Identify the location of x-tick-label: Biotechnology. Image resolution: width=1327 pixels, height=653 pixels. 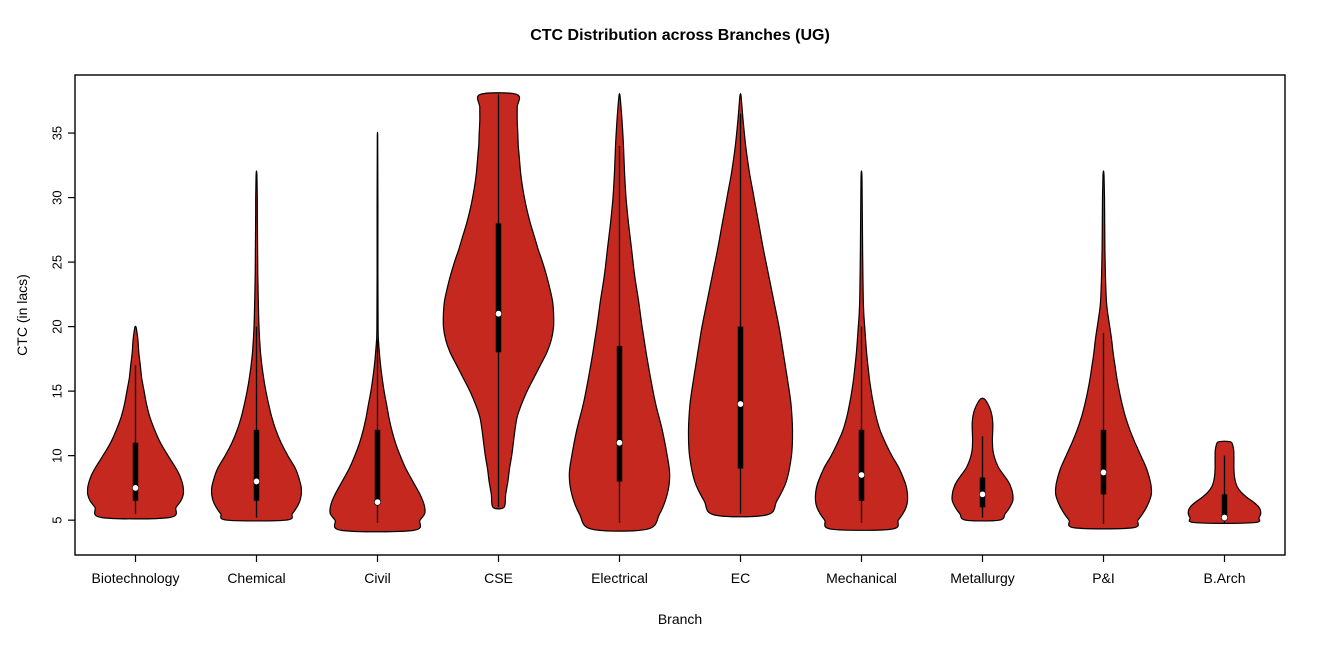
(136, 578).